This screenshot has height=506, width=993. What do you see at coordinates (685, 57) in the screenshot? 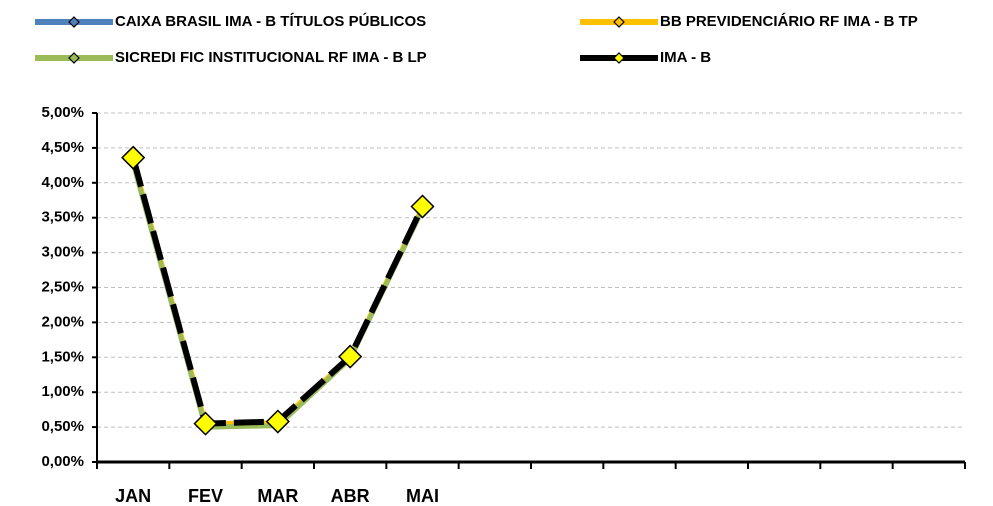
I see `legend-label: IMA - B` at bounding box center [685, 57].